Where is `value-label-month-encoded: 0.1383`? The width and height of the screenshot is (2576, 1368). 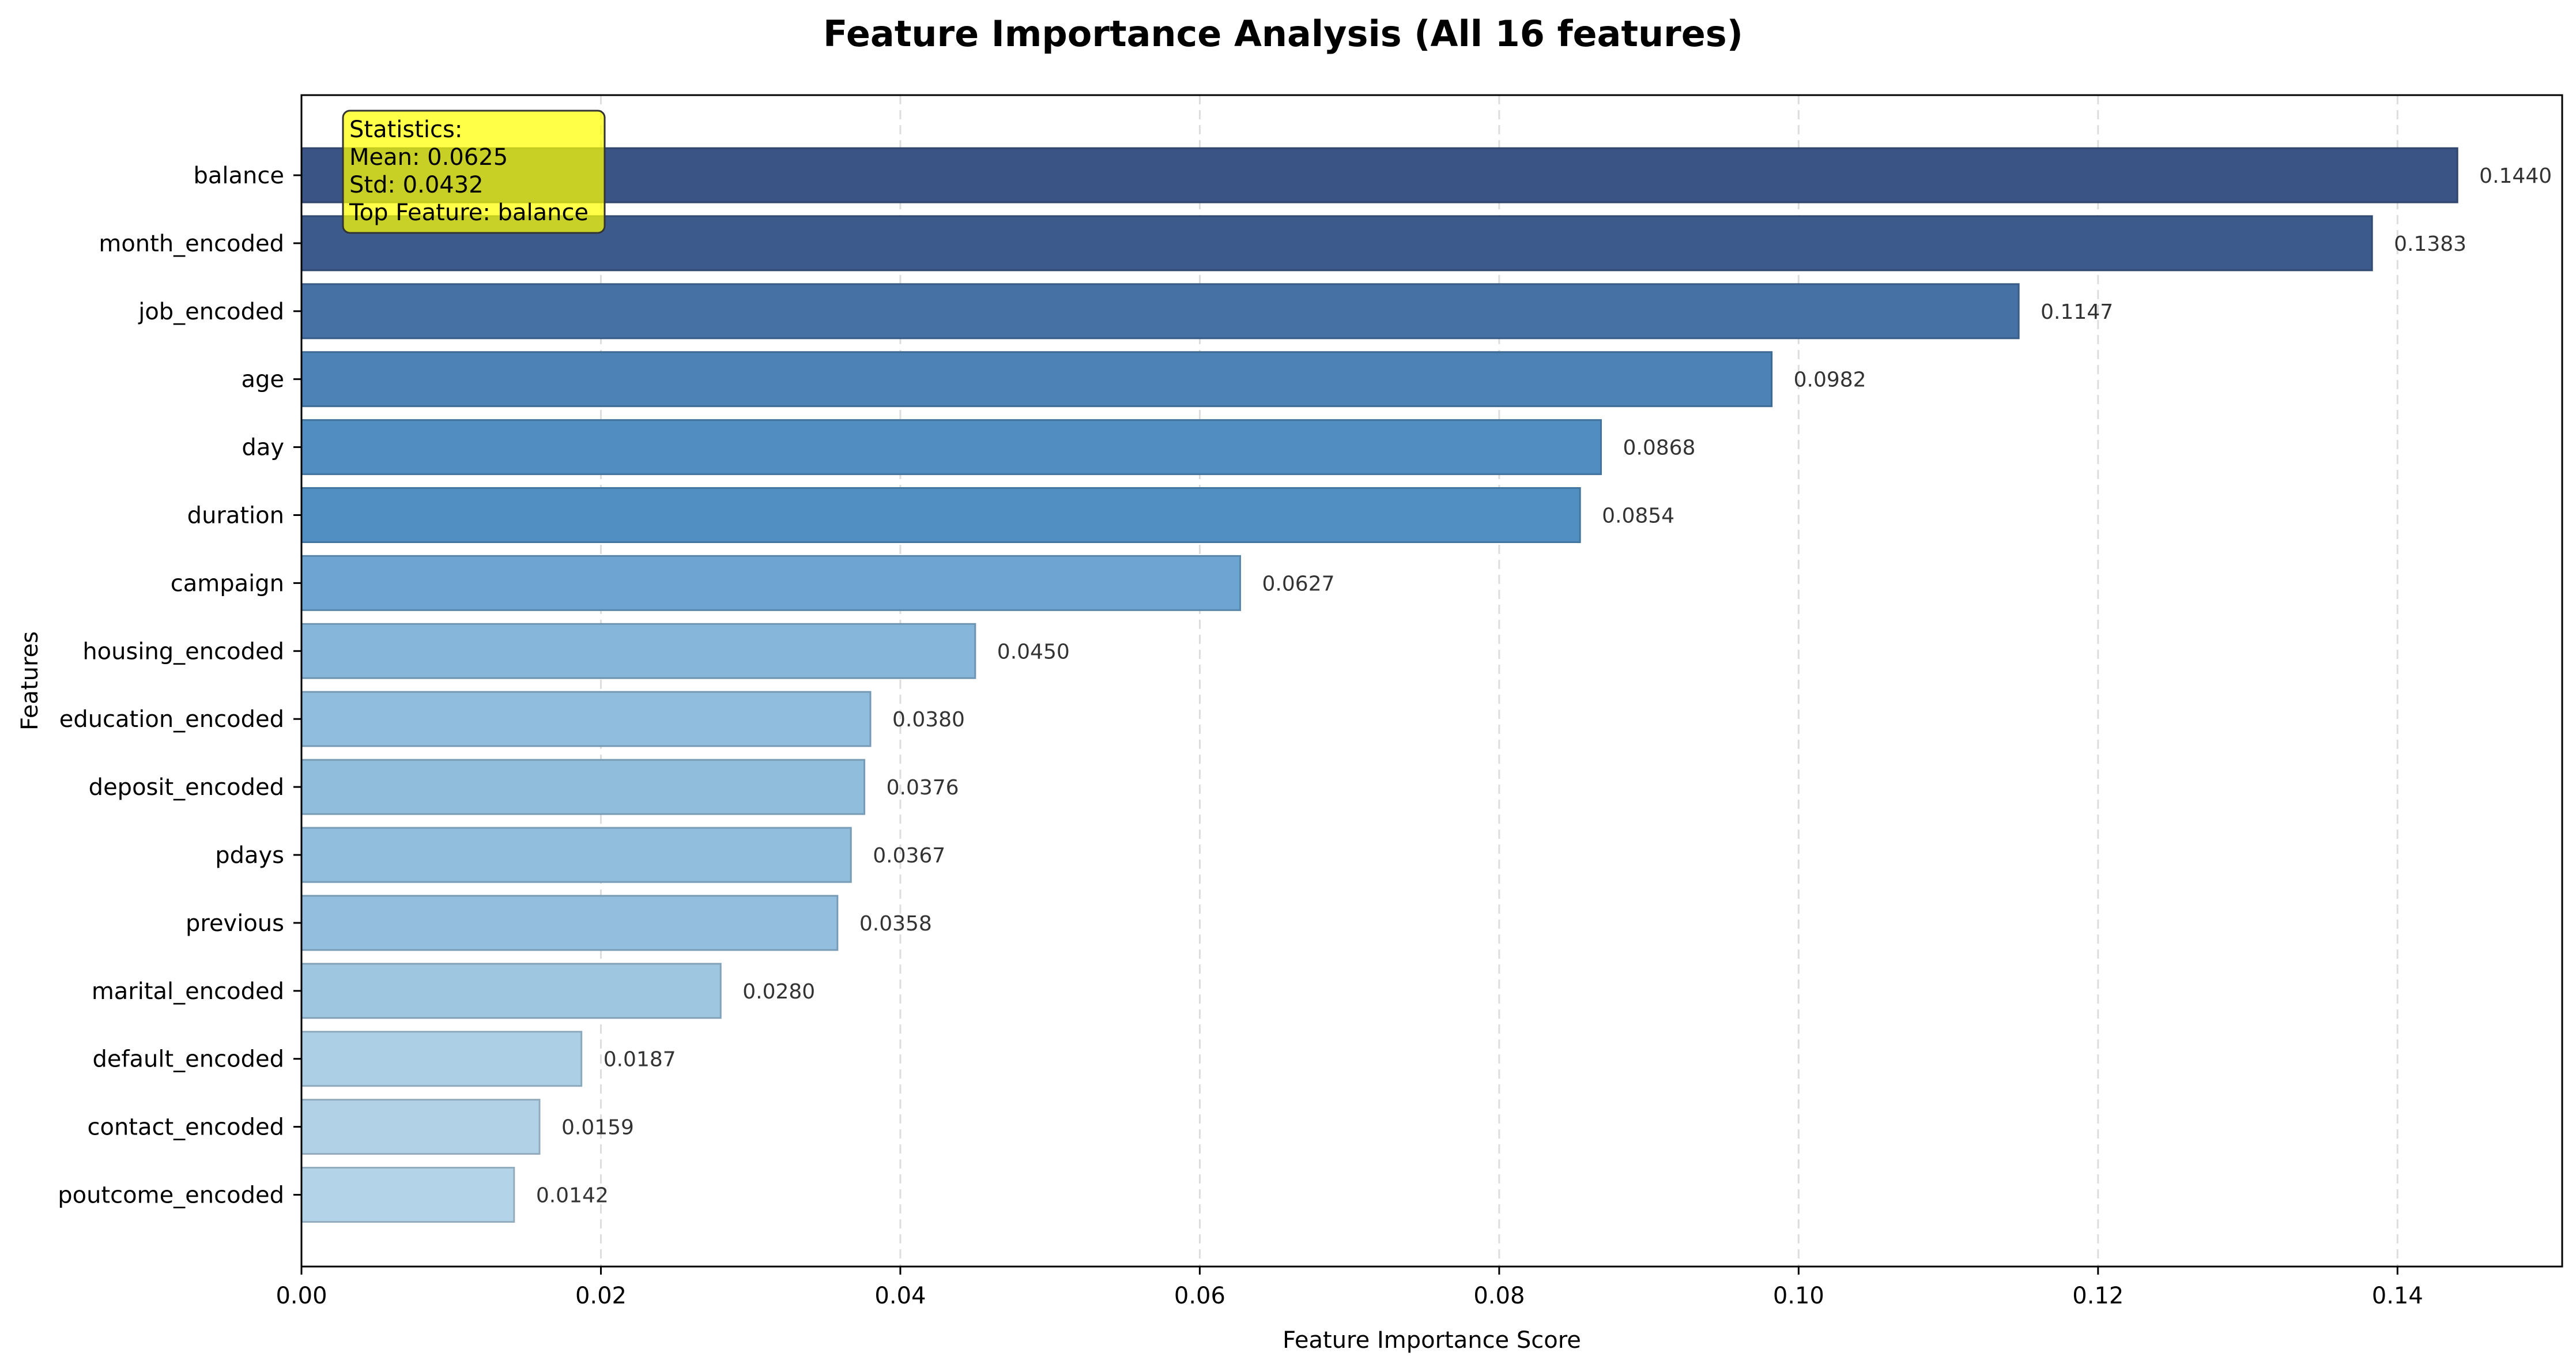 value-label-month-encoded: 0.1383 is located at coordinates (2430, 244).